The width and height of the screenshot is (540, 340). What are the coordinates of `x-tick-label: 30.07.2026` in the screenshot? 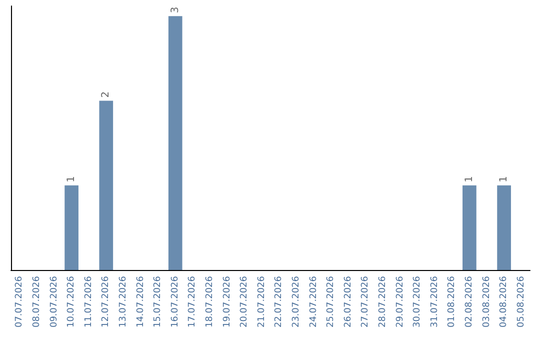 It's located at (417, 302).